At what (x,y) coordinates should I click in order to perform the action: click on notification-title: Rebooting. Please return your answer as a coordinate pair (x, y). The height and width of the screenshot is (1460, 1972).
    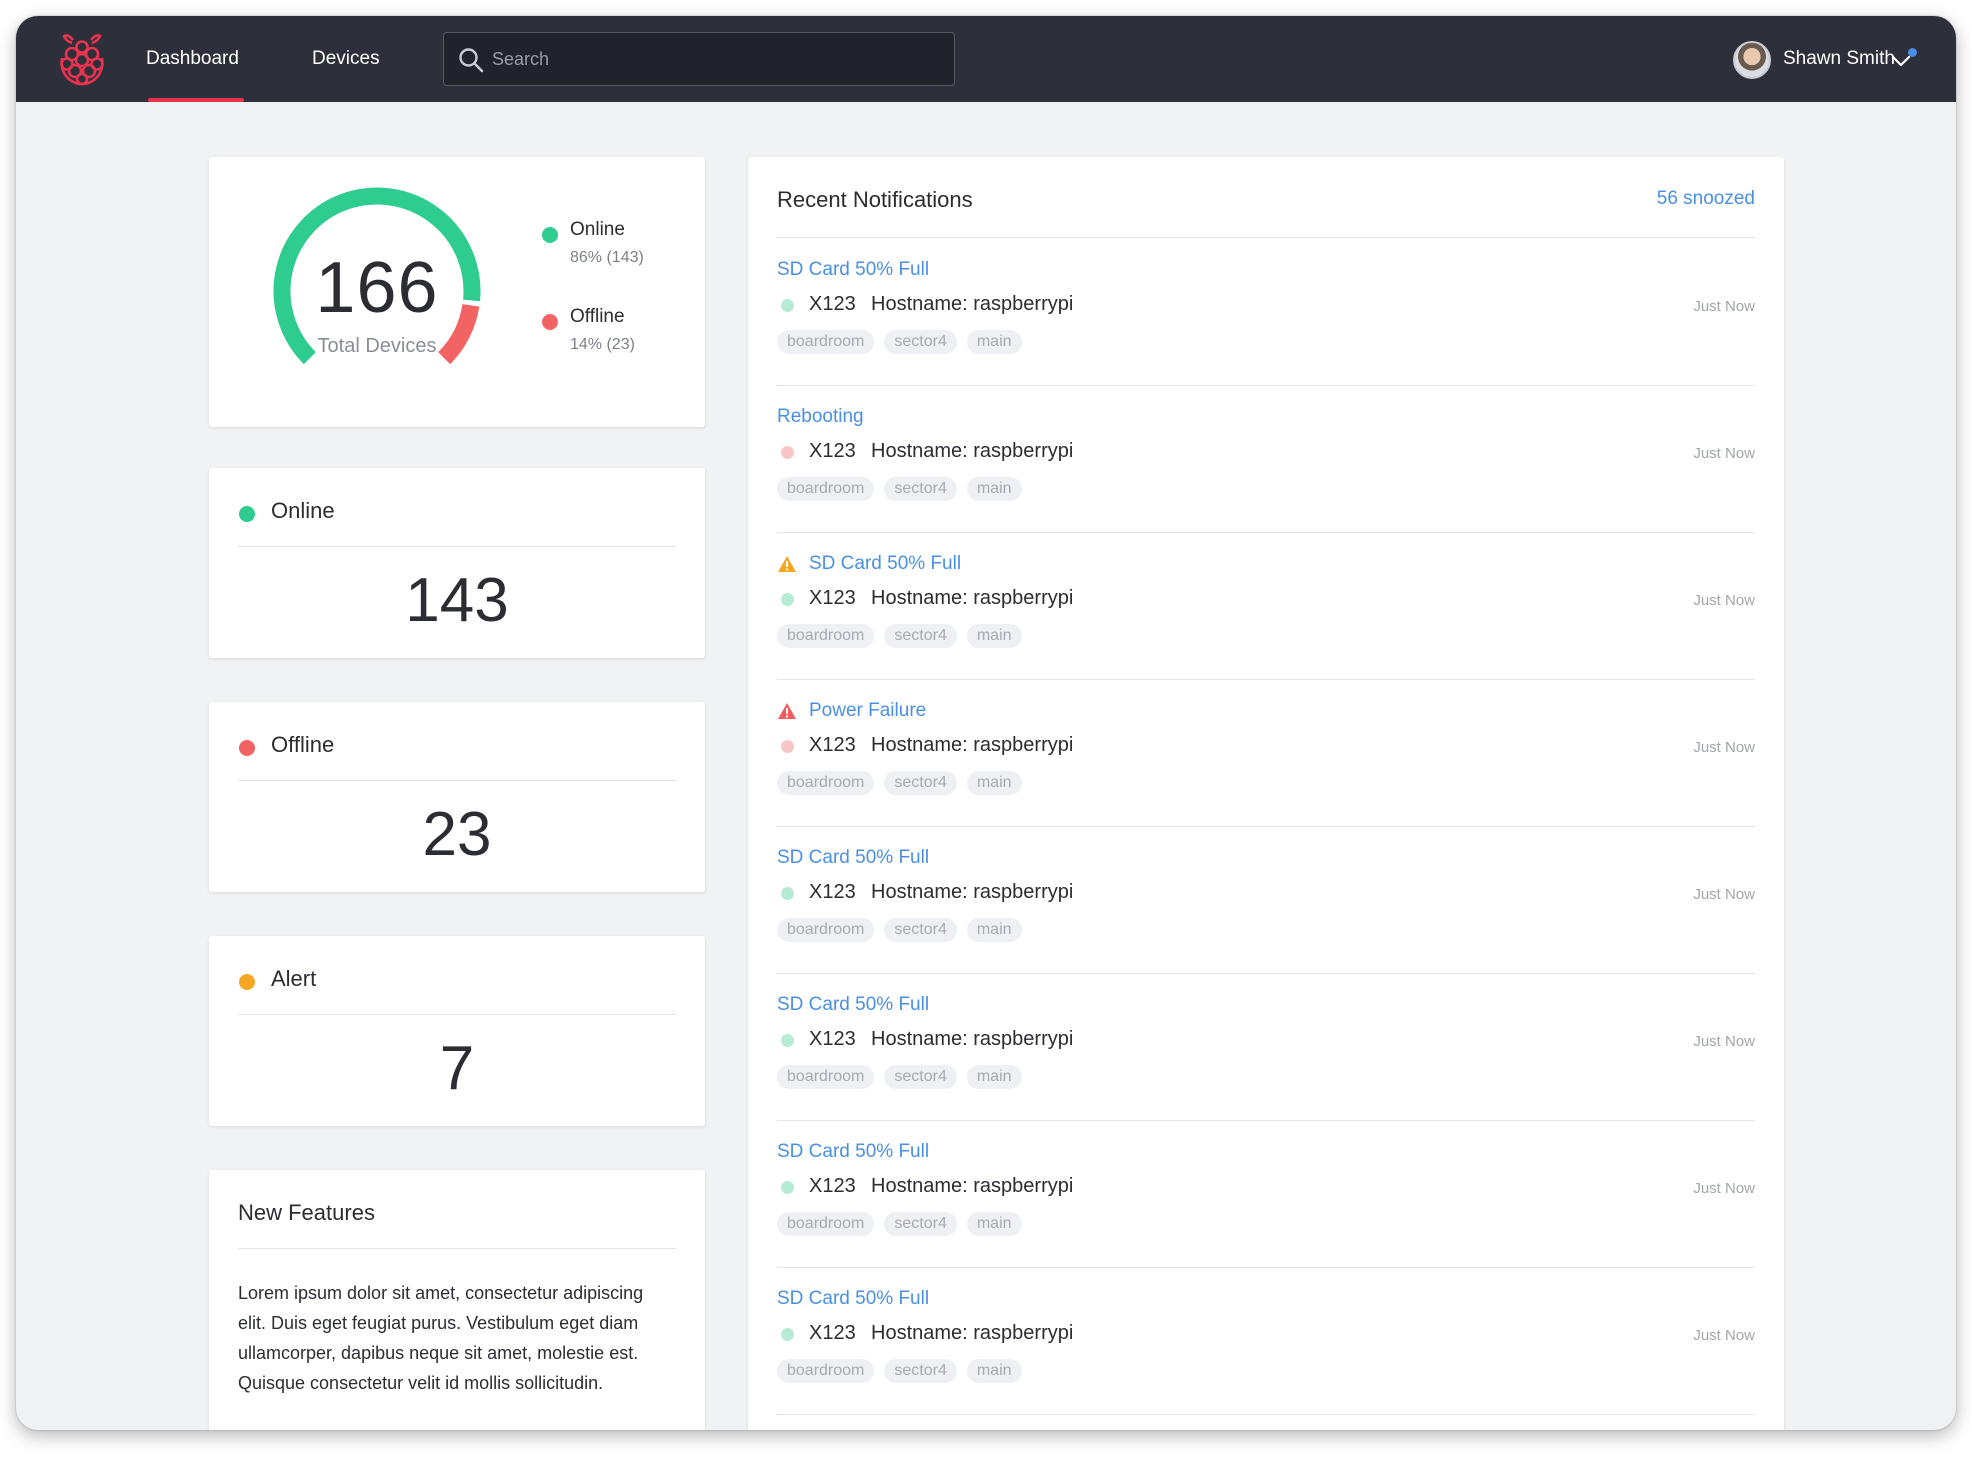
    Looking at the image, I should click on (820, 416).